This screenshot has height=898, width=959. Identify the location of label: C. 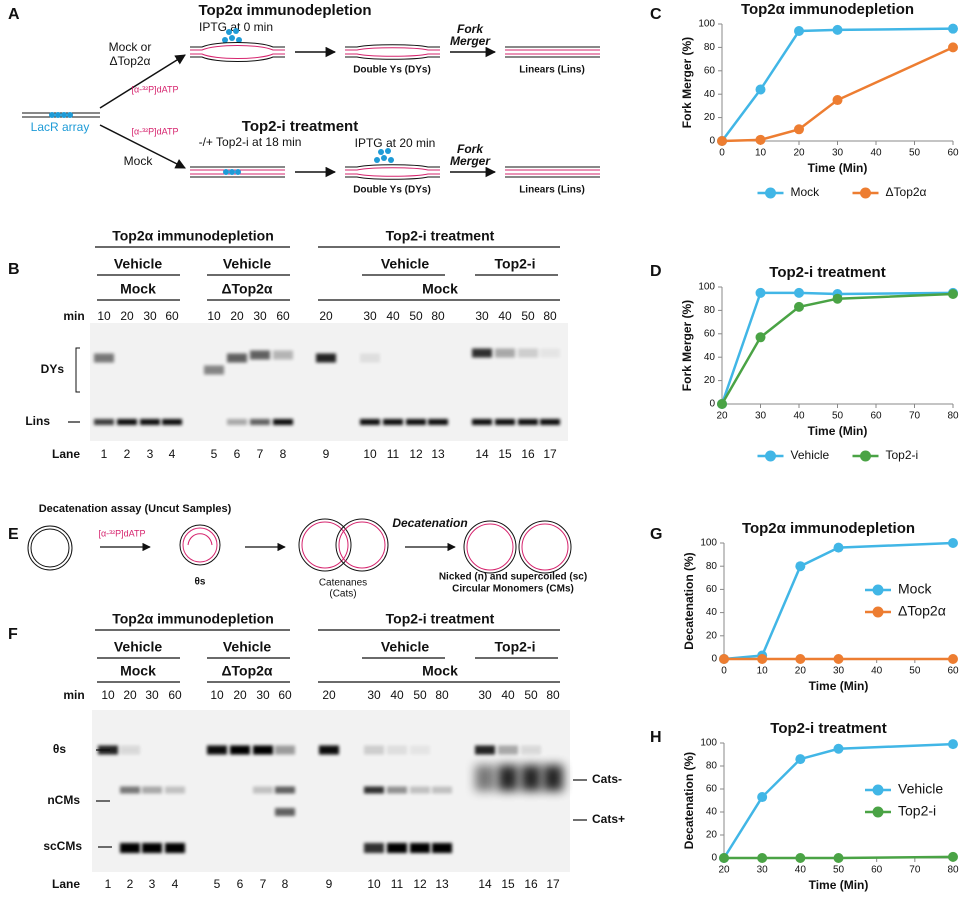
(656, 14).